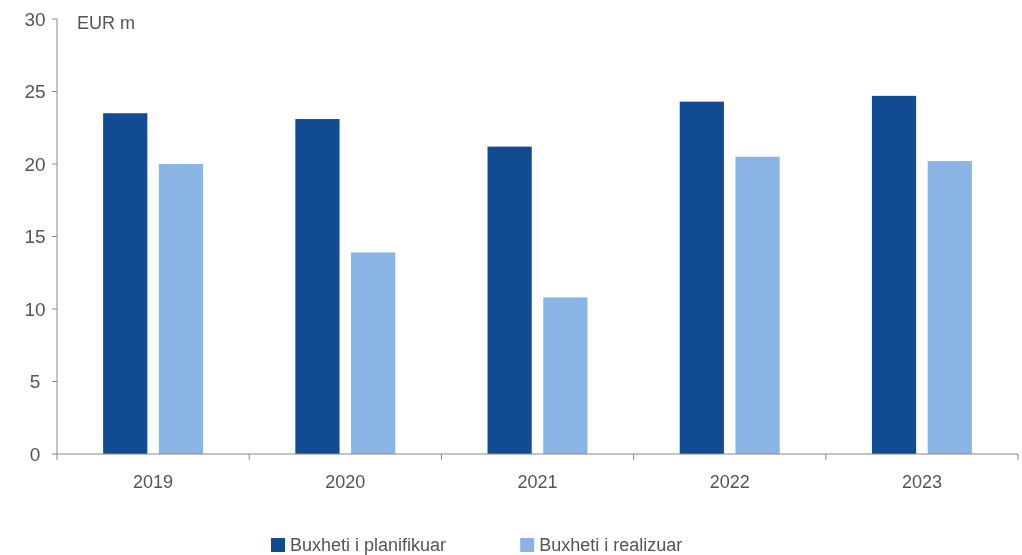 The height and width of the screenshot is (555, 1022). What do you see at coordinates (35, 19) in the screenshot?
I see `y-tick-label: 30` at bounding box center [35, 19].